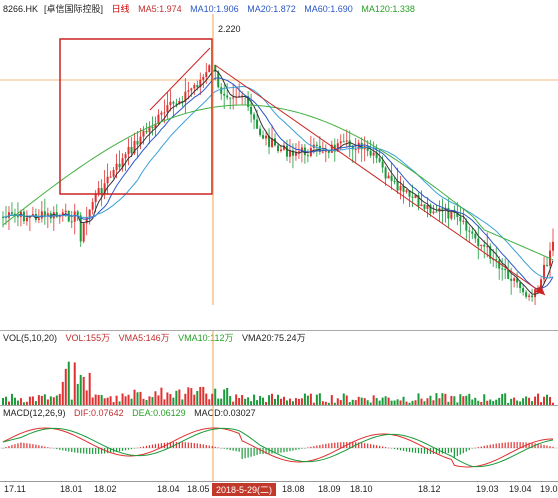 The width and height of the screenshot is (558, 498). I want to click on date-tick: 18.04, so click(168, 489).